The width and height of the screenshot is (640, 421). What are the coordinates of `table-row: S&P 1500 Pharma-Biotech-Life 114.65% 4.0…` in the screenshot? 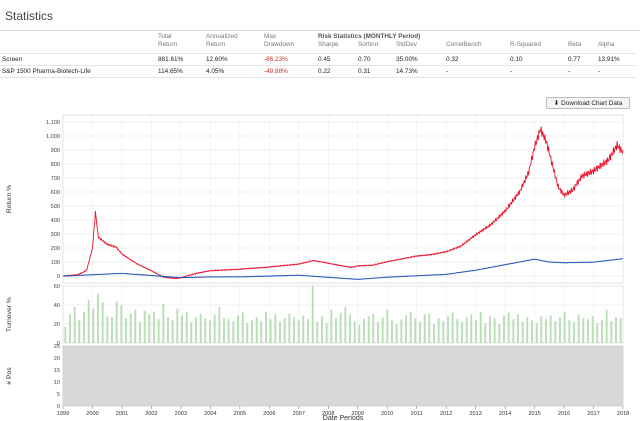 It's located at (318, 71).